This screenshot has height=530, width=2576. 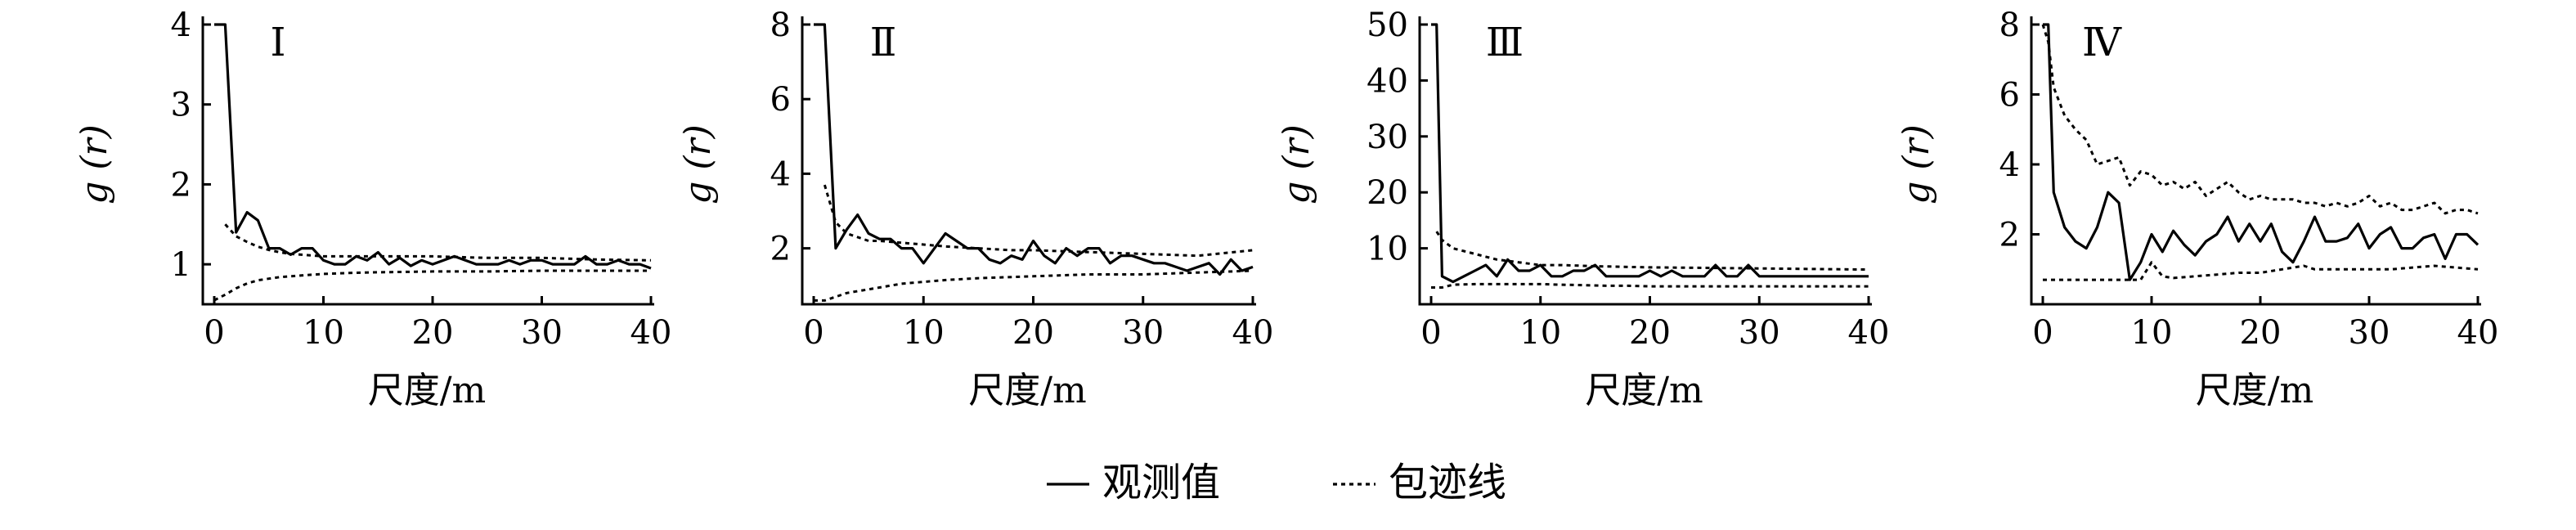 I want to click on y-tick-label: 20, so click(x=1388, y=193).